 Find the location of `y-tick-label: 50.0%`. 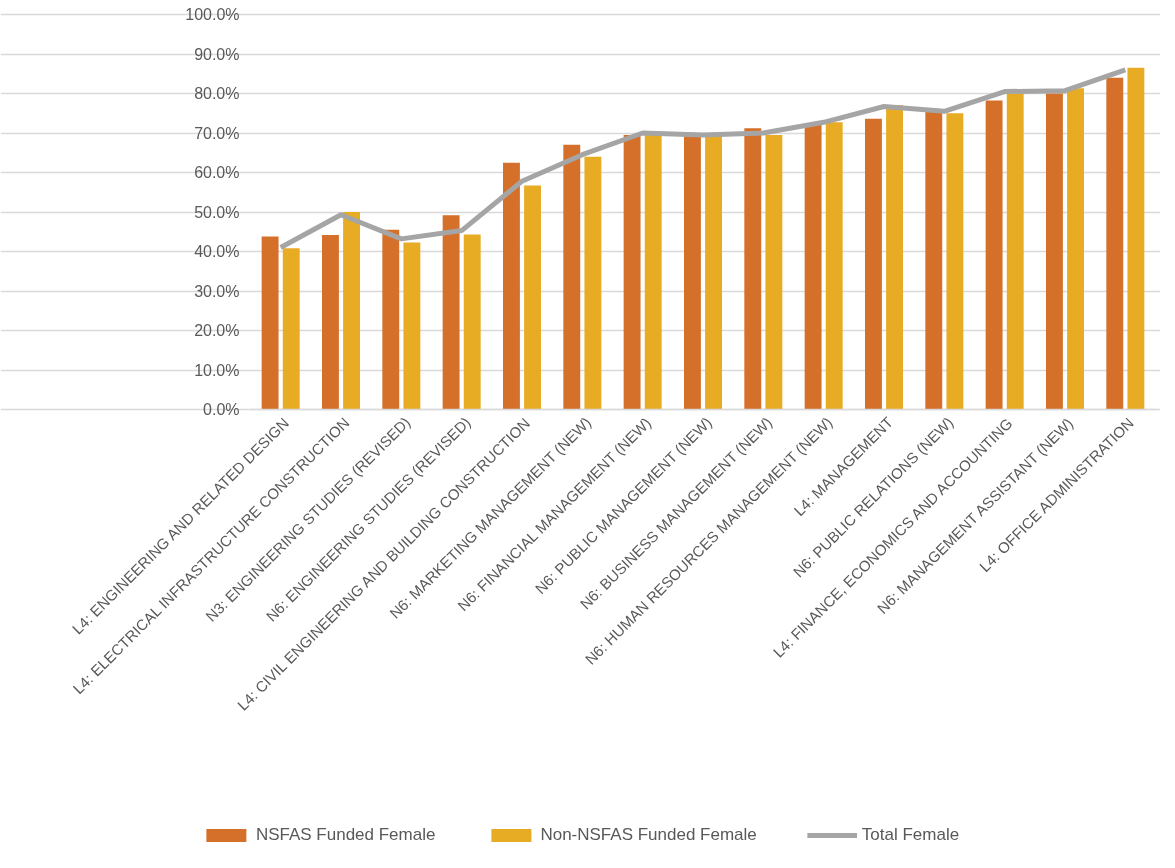

y-tick-label: 50.0% is located at coordinates (217, 212).